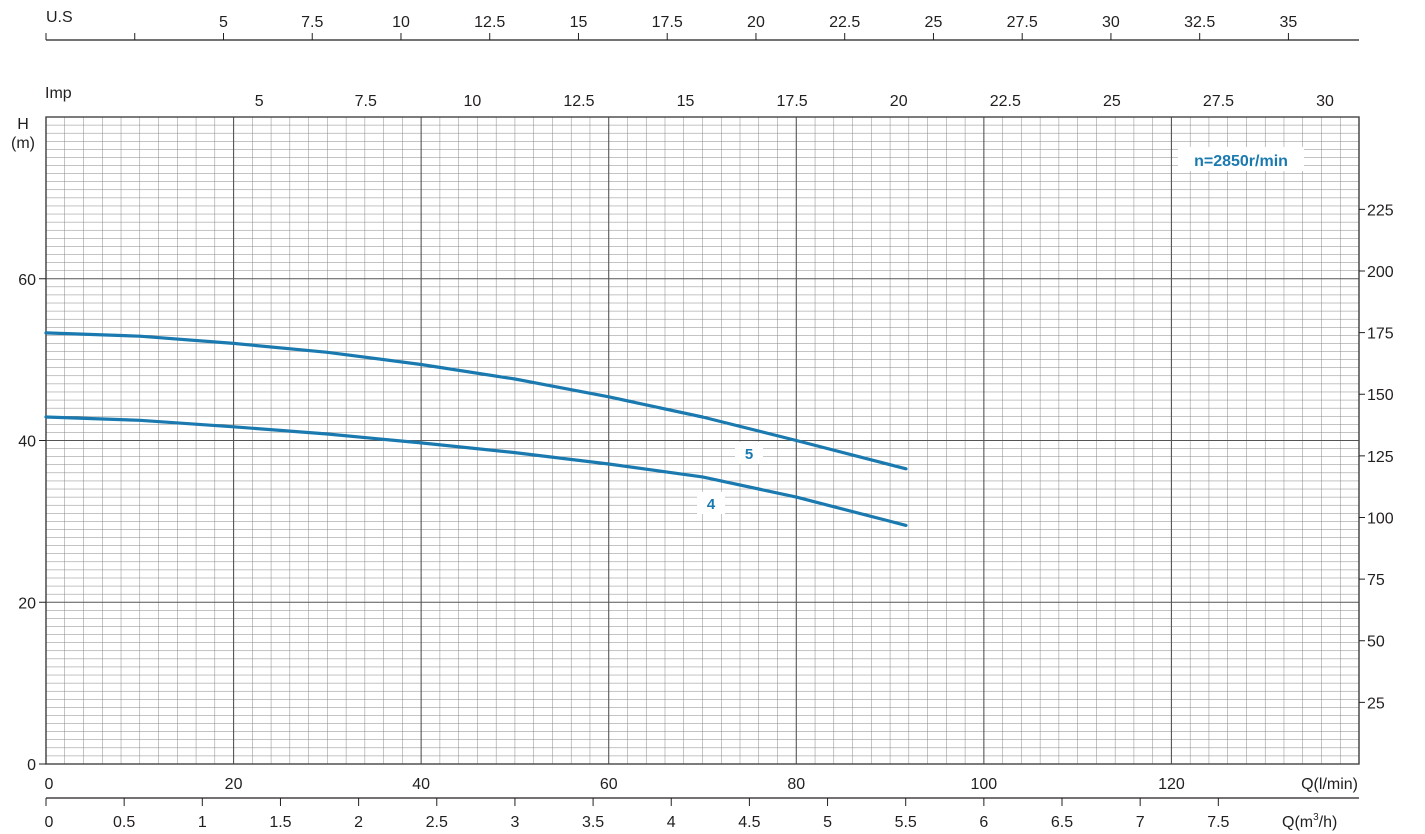 Image resolution: width=1425 pixels, height=834 pixels. Describe the element at coordinates (49, 822) in the screenshot. I see `x-m3h-tick-label: 0` at that location.